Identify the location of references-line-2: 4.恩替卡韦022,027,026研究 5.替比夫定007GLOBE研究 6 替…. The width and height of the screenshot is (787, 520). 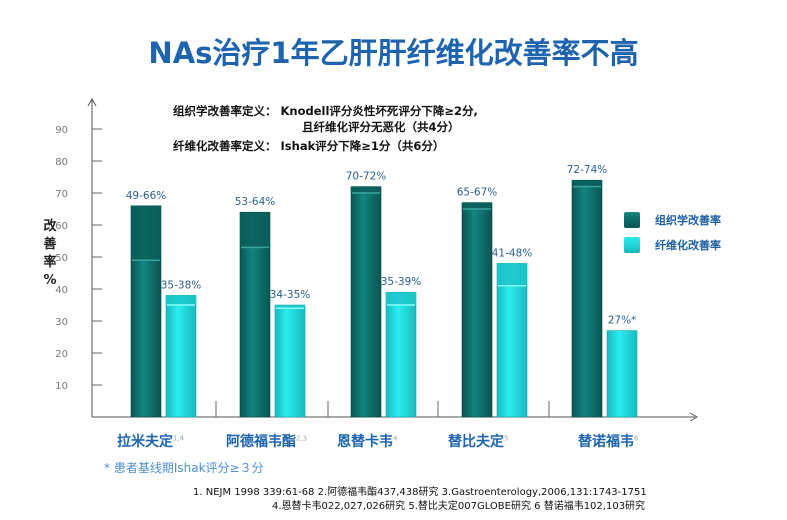
(459, 506).